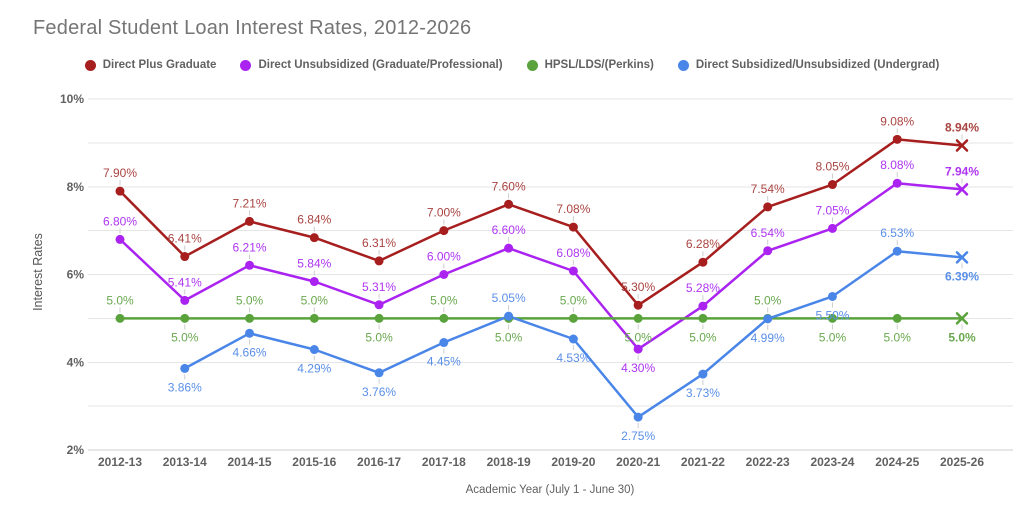 This screenshot has width=1024, height=524. What do you see at coordinates (314, 220) in the screenshot?
I see `data-label: 6.84%` at bounding box center [314, 220].